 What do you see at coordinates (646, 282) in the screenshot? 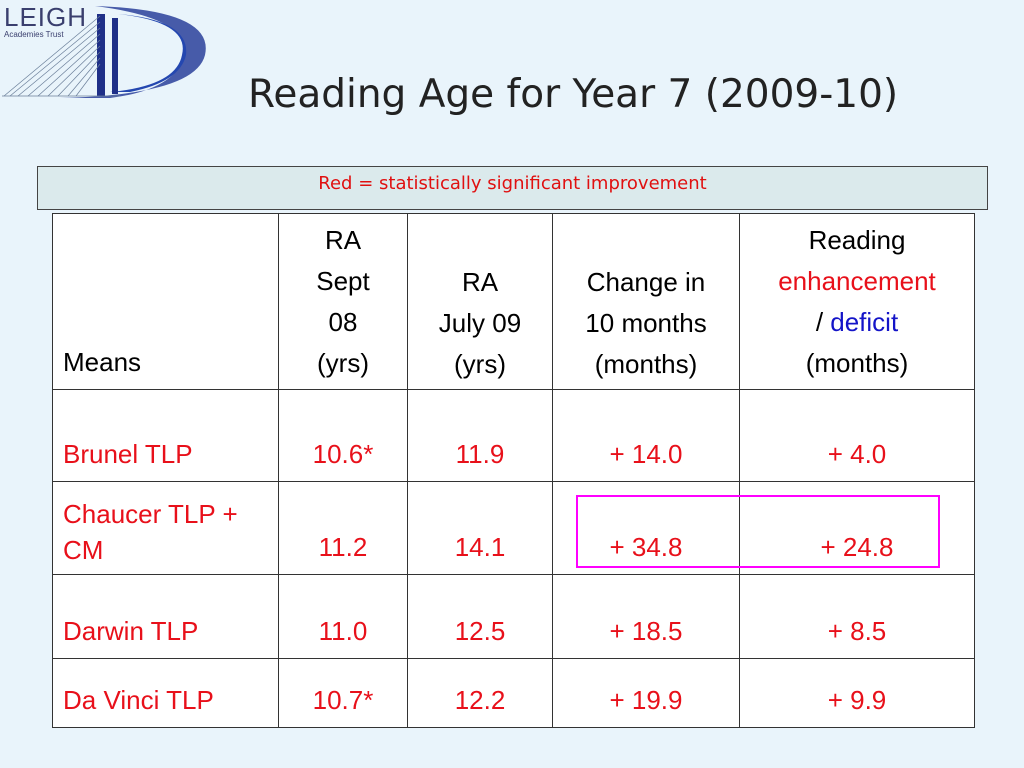
I see `header-text: Change in` at bounding box center [646, 282].